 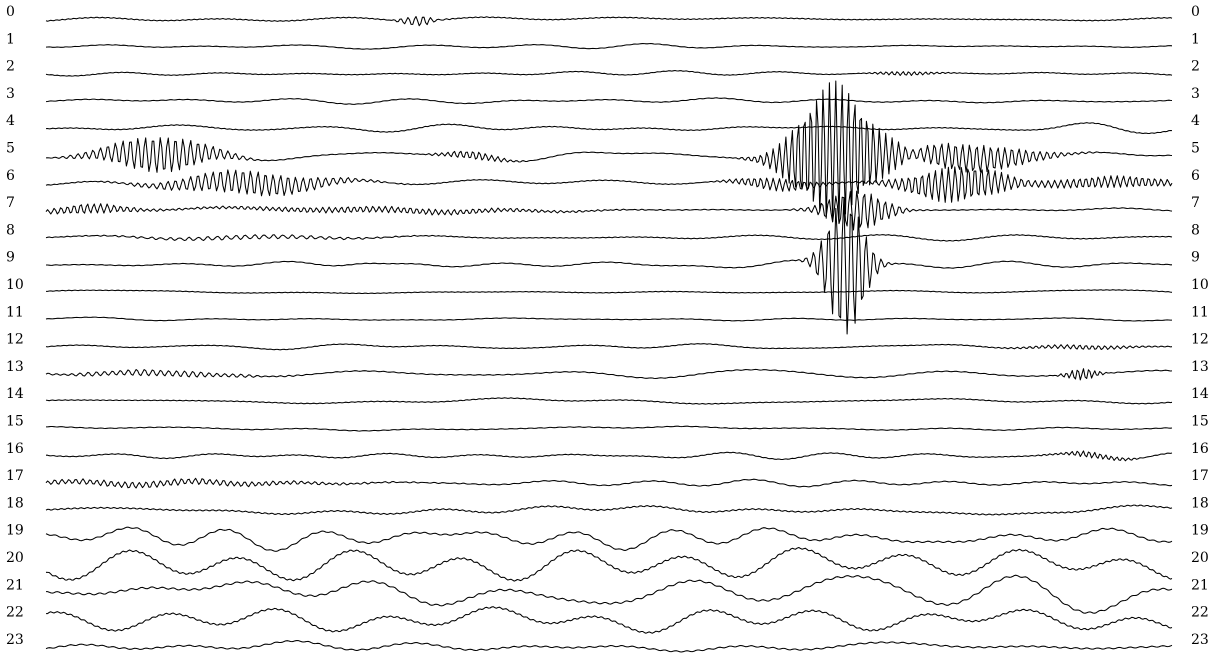 What do you see at coordinates (1200, 394) in the screenshot?
I see `channel-label-right-14: 14` at bounding box center [1200, 394].